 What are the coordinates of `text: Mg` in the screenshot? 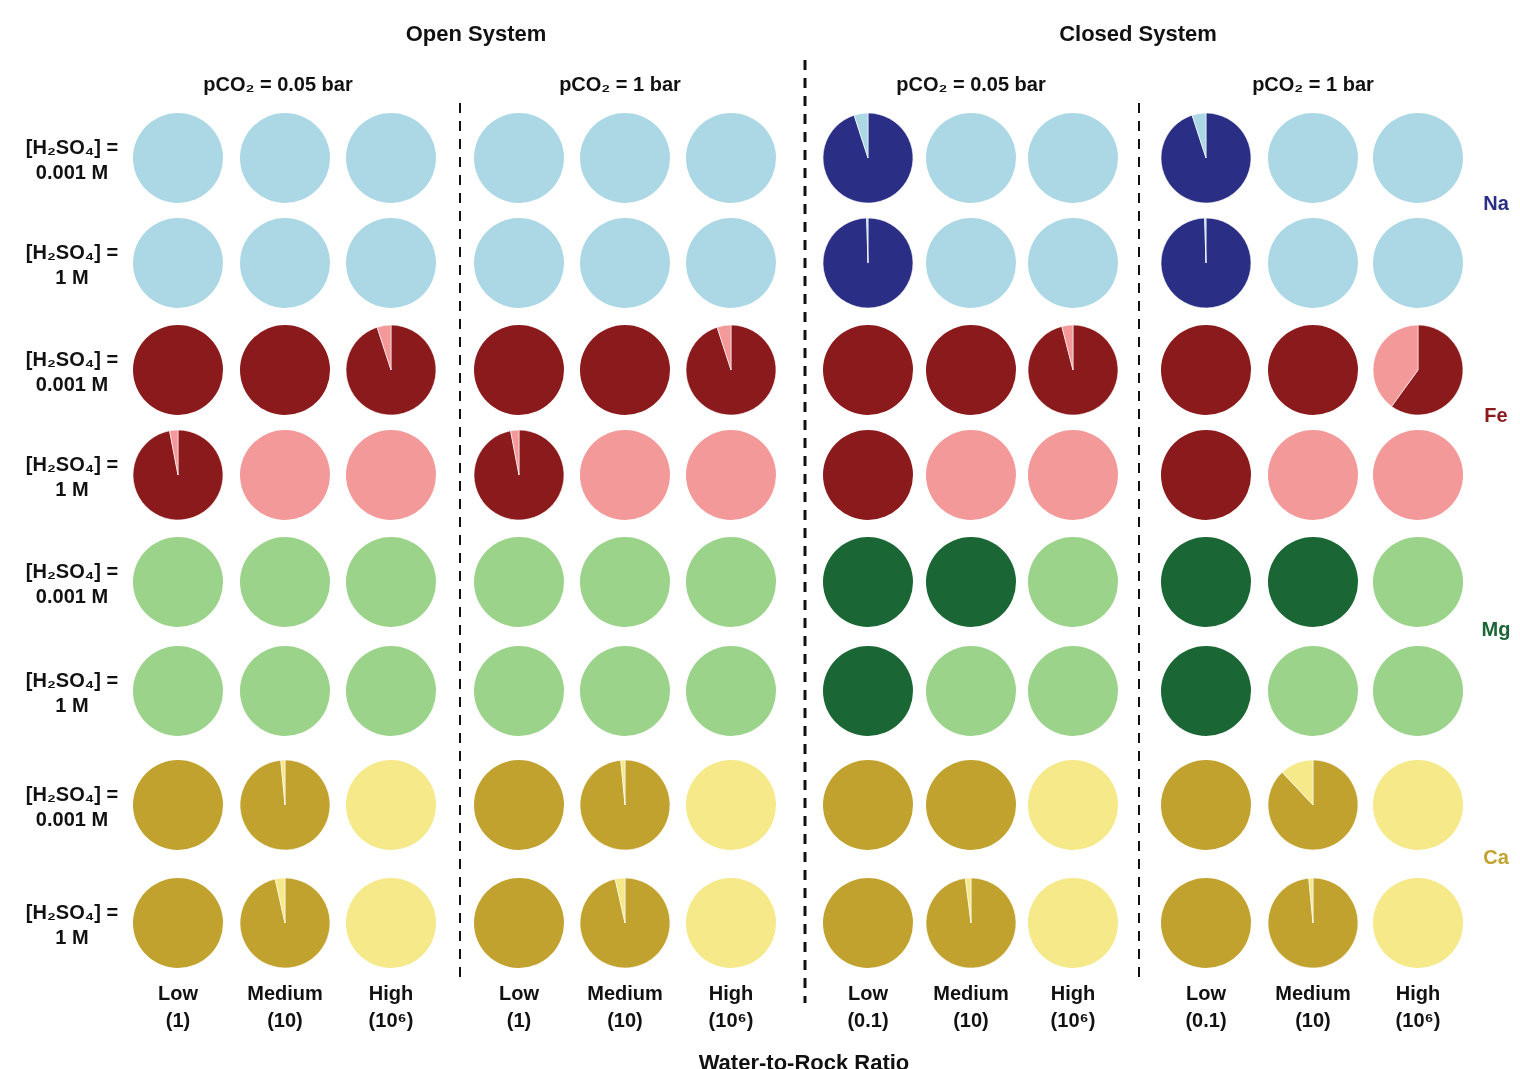 It's located at (1496, 629).